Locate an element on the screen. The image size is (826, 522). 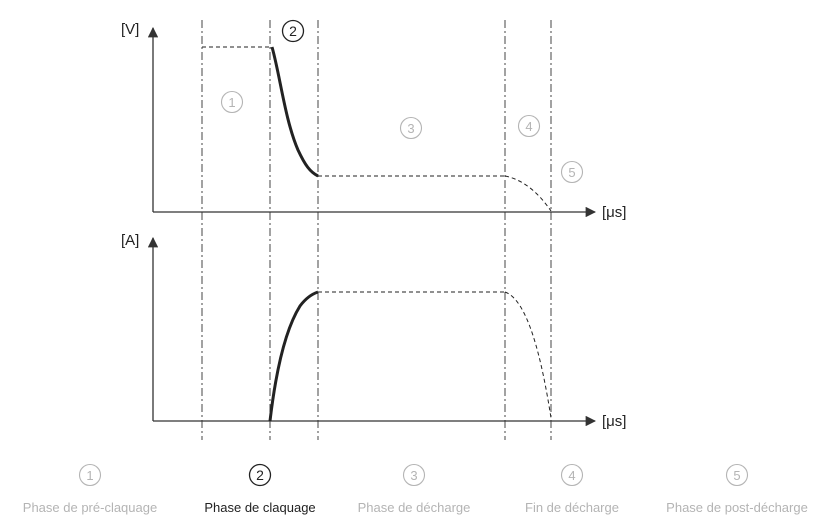
legend-item-3: 3 Phase de décharge is located at coordinates (414, 489).